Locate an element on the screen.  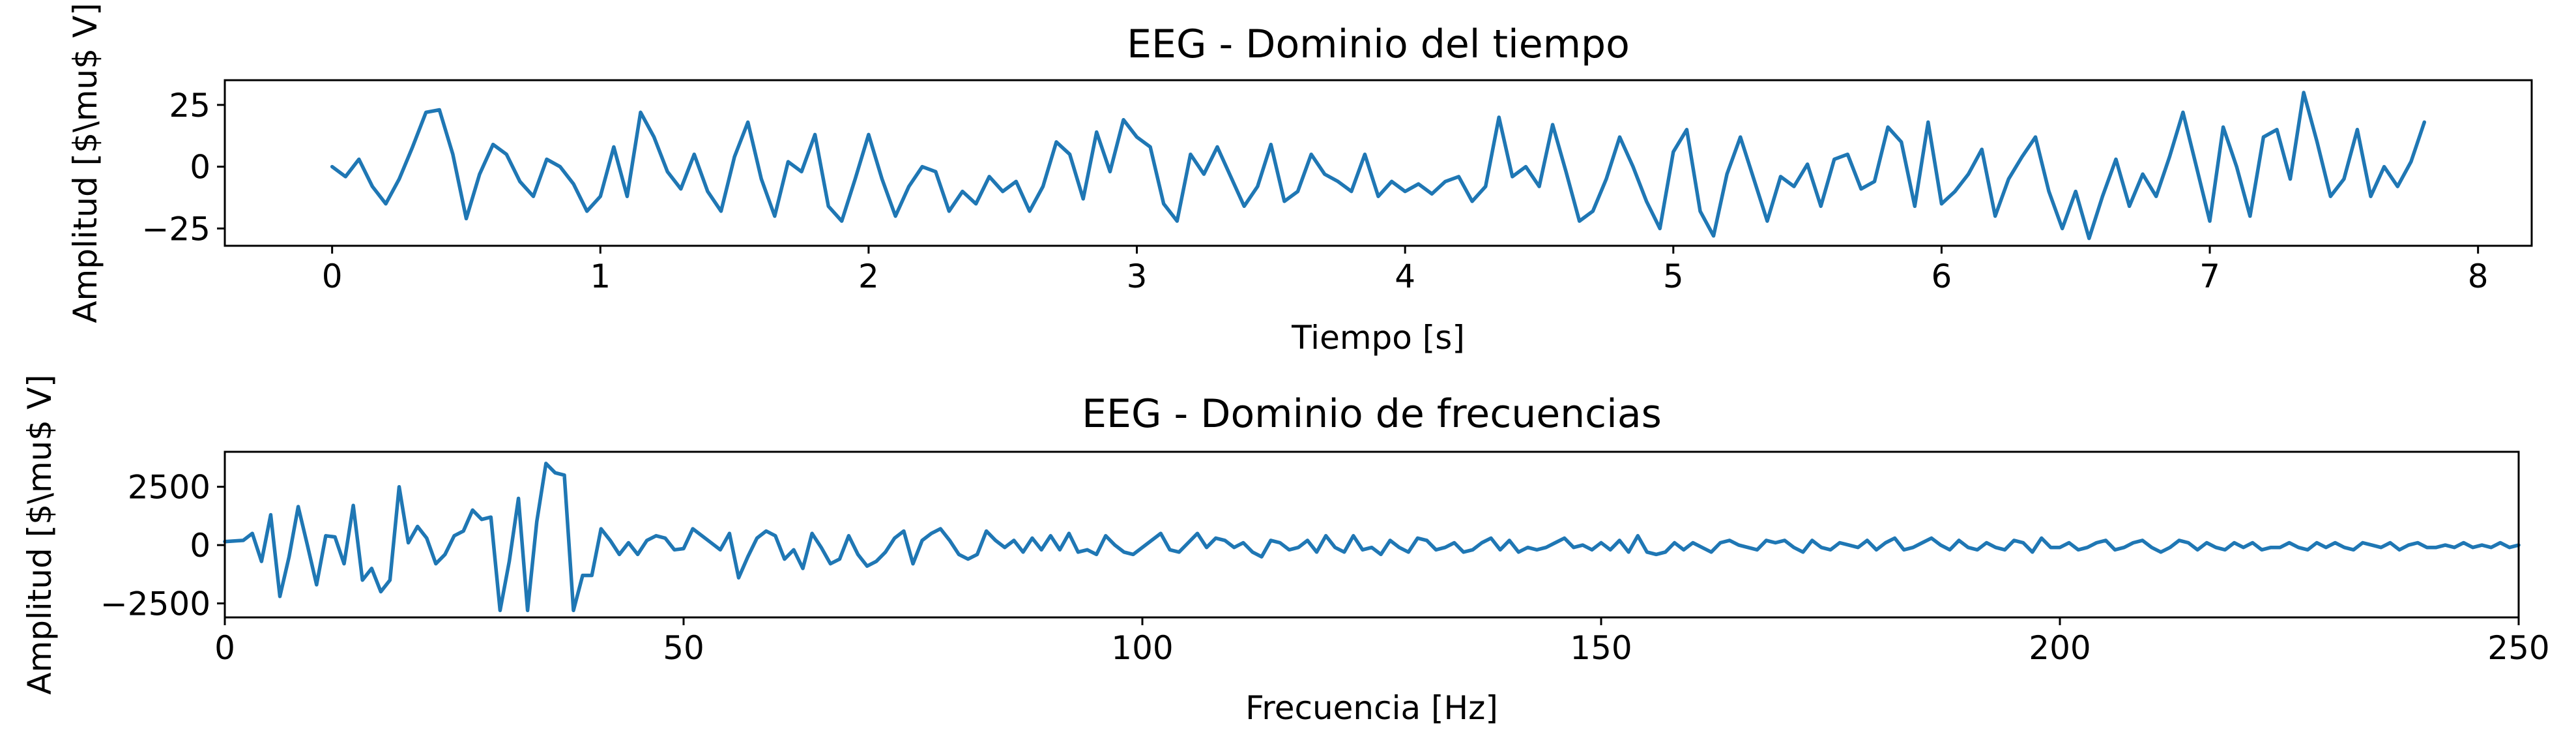
frequency-domain-xtick-label: 200 is located at coordinates (2060, 648).